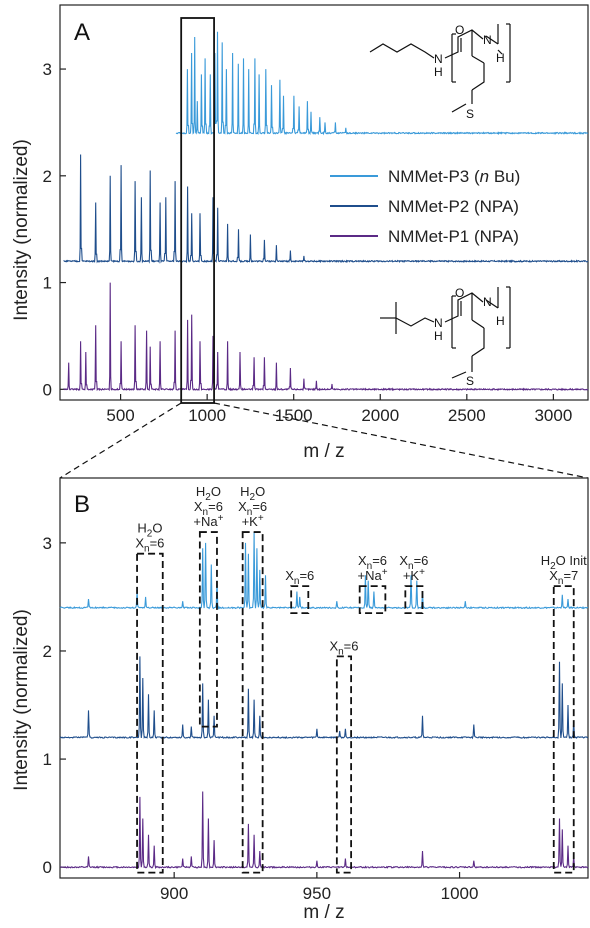  What do you see at coordinates (208, 521) in the screenshot?
I see `annotation-label-1-2: +Na+` at bounding box center [208, 521].